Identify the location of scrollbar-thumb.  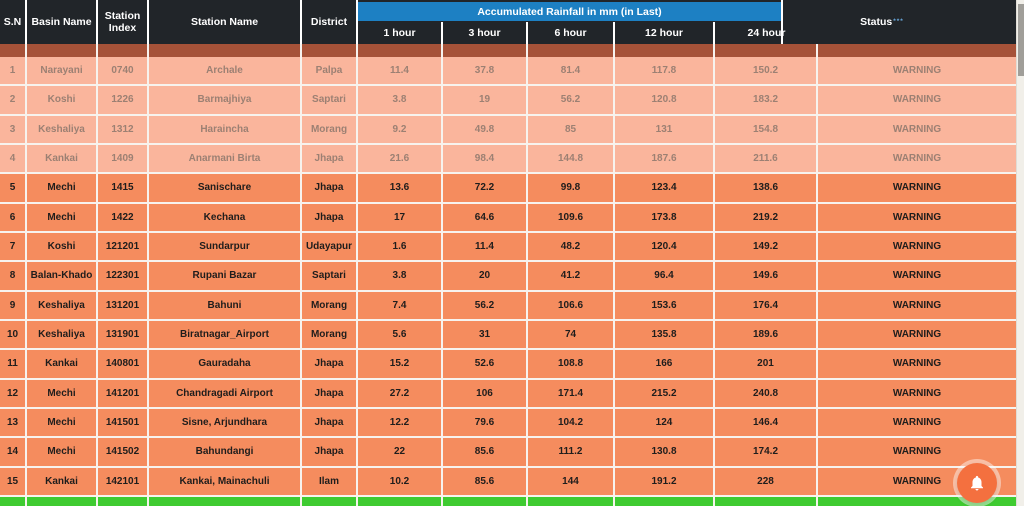
(1021, 40).